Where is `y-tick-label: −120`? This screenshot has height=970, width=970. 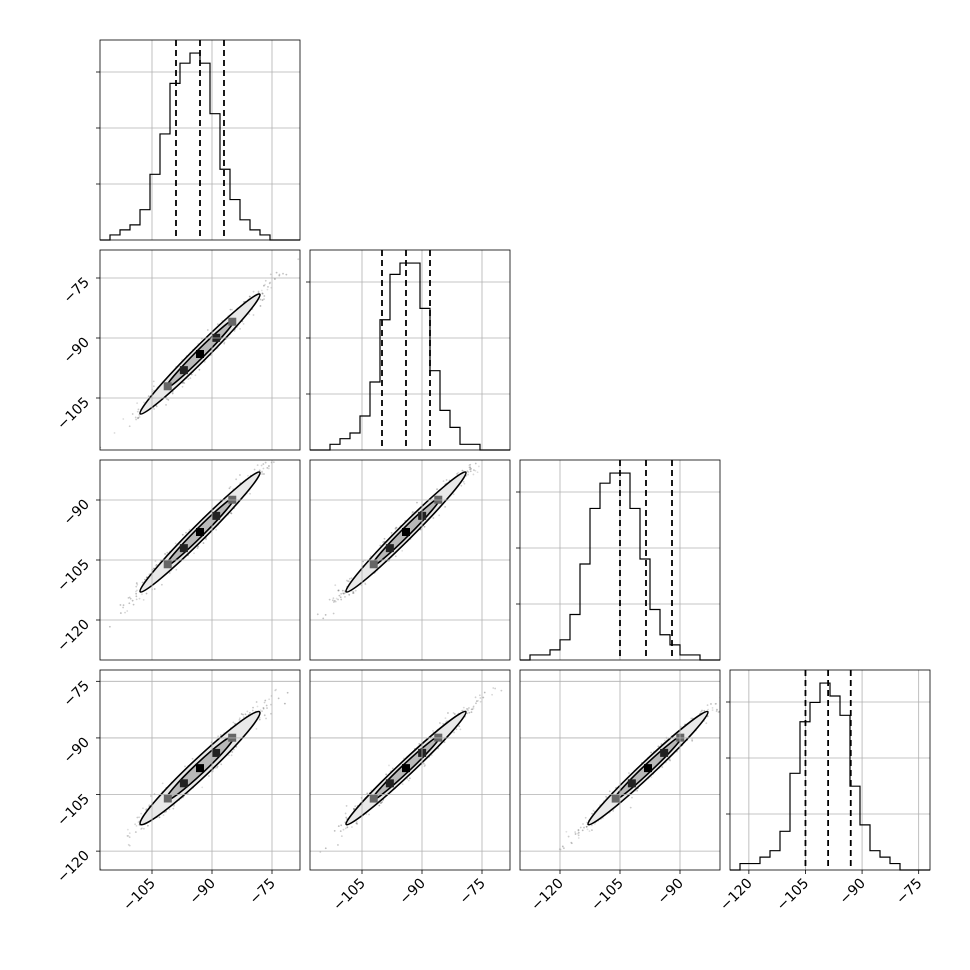
y-tick-label: −120 is located at coordinates (73, 867).